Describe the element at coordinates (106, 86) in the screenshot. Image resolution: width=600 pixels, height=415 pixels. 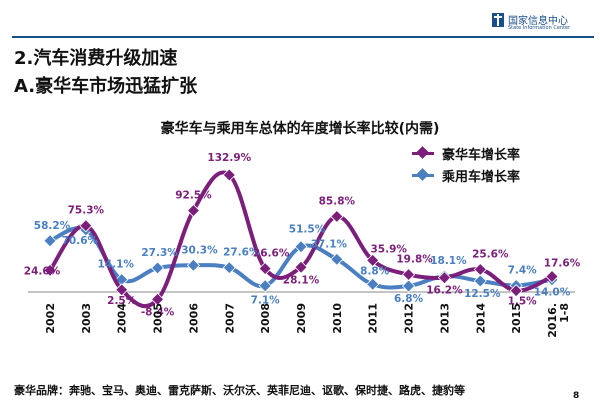
I see `subsection-heading: A.豪华车市场迅猛扩张` at that location.